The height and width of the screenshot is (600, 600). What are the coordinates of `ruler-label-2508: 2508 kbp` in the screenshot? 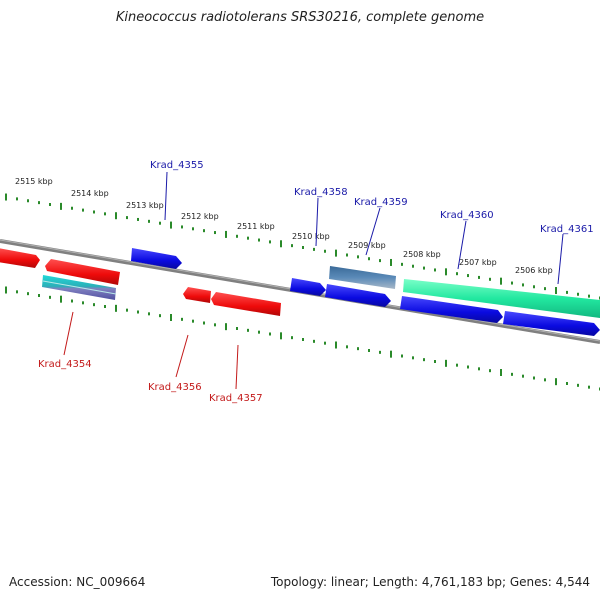 It's located at (422, 254).